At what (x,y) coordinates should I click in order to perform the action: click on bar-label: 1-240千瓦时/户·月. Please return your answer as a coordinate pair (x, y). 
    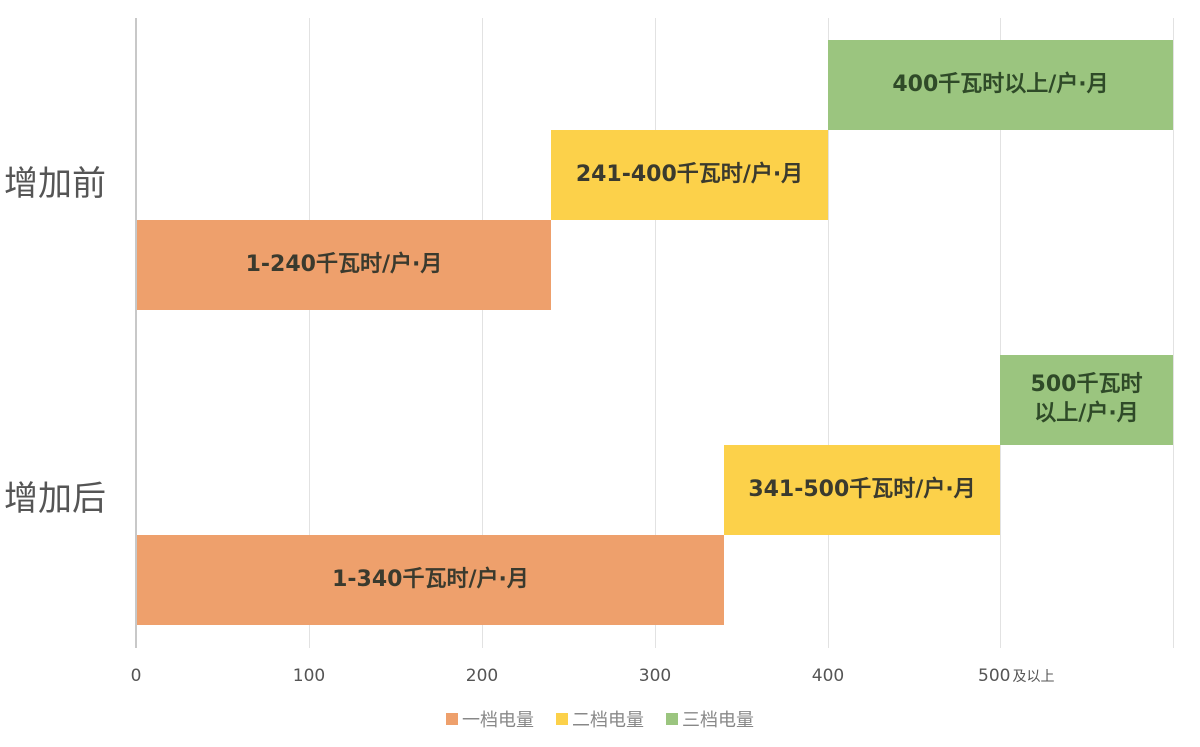
    Looking at the image, I should click on (344, 264).